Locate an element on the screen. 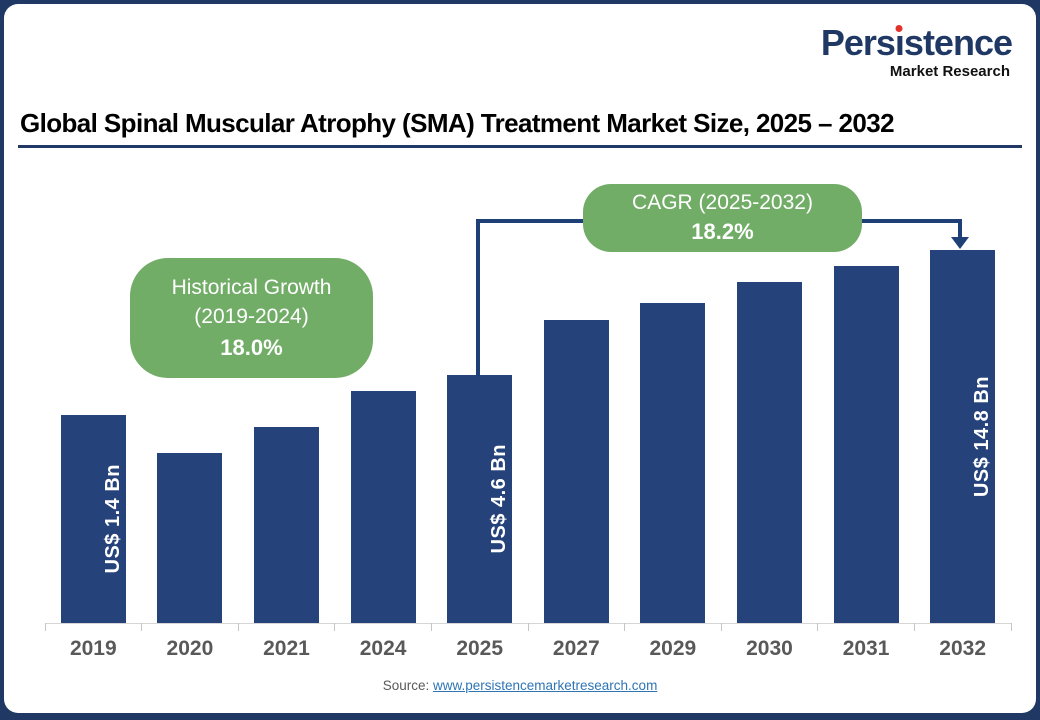  bar-2030 is located at coordinates (769, 452).